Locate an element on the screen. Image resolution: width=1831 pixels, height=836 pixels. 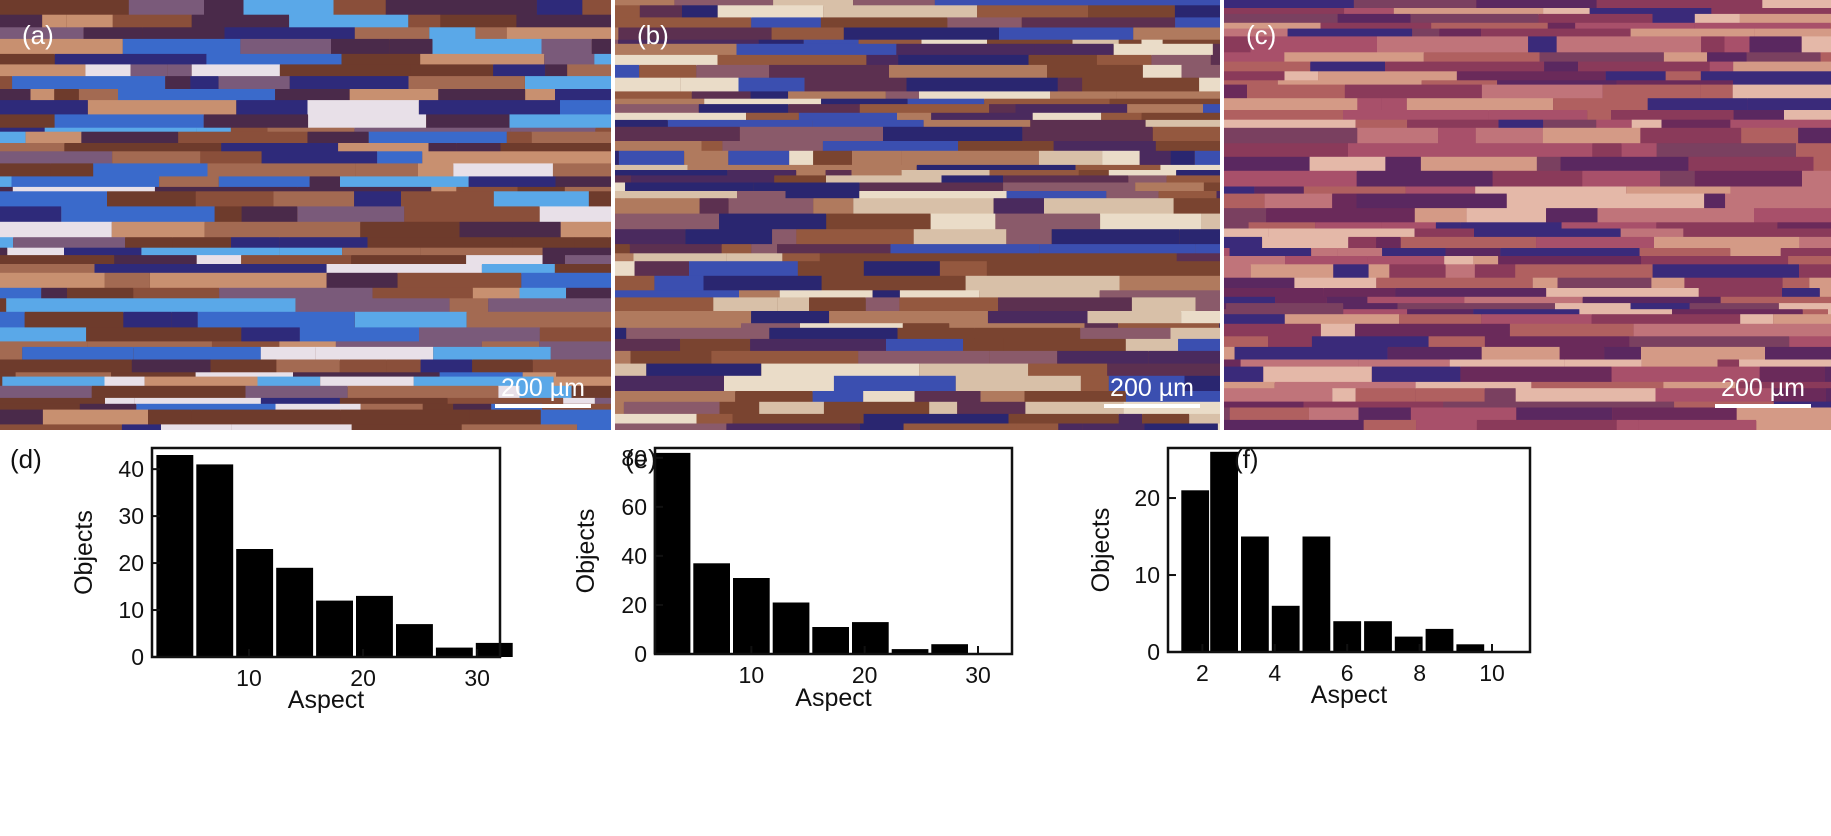
scale-bar-c: 200 µm is located at coordinates (1763, 391).